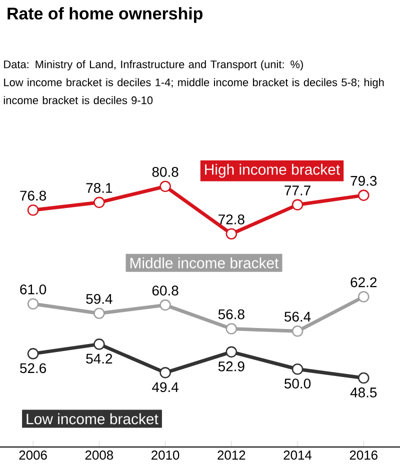  Describe the element at coordinates (297, 191) in the screenshot. I see `data-label: 77.7` at that location.